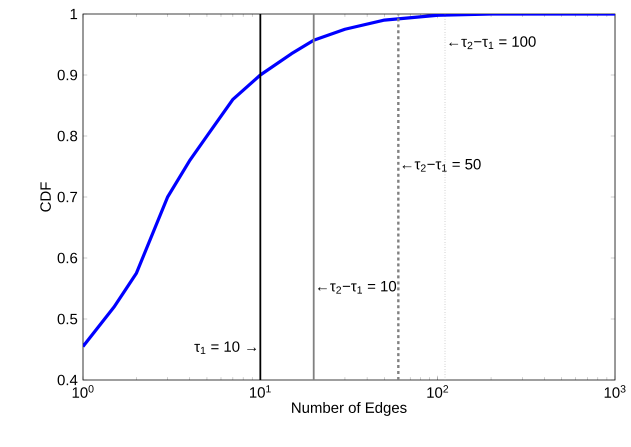 This screenshot has height=447, width=631. I want to click on annotation: ←τ$_{2}$−τ$_{1}$ = 50, so click(441, 165).